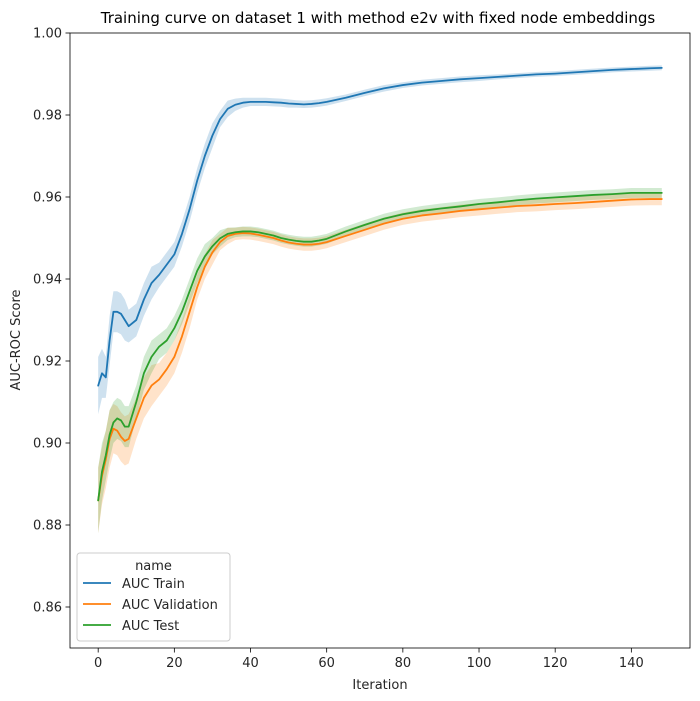 Image resolution: width=700 pixels, height=701 pixels. I want to click on legend: name AUC Train AUC Validation AUC Test, so click(153, 597).